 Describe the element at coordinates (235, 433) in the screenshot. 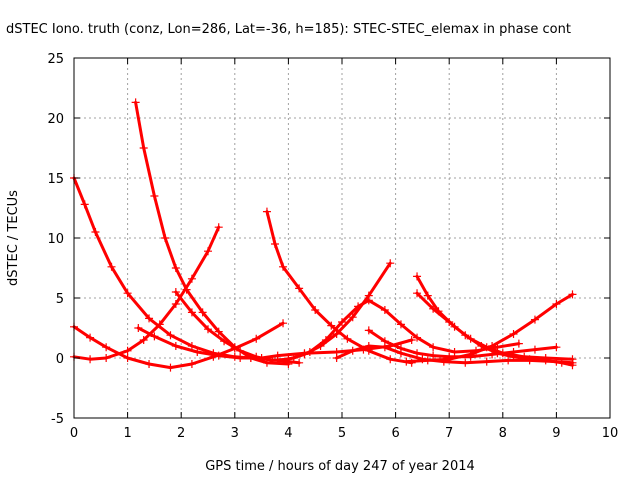

I see `x-tick-label: 3` at that location.